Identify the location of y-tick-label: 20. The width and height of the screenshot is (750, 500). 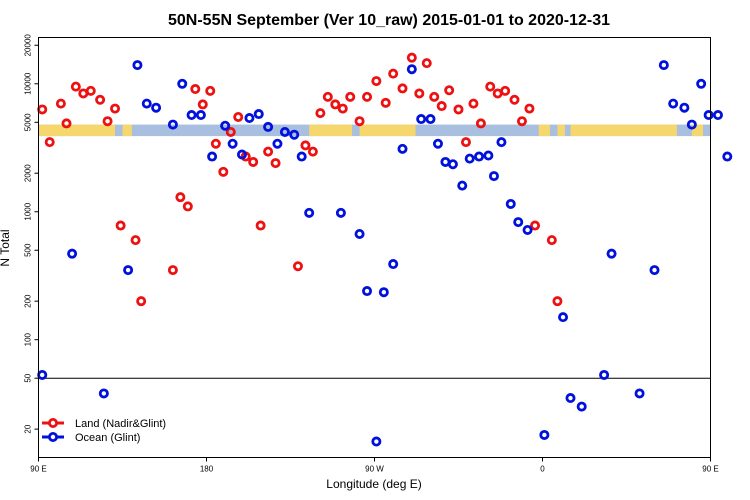
(28, 428).